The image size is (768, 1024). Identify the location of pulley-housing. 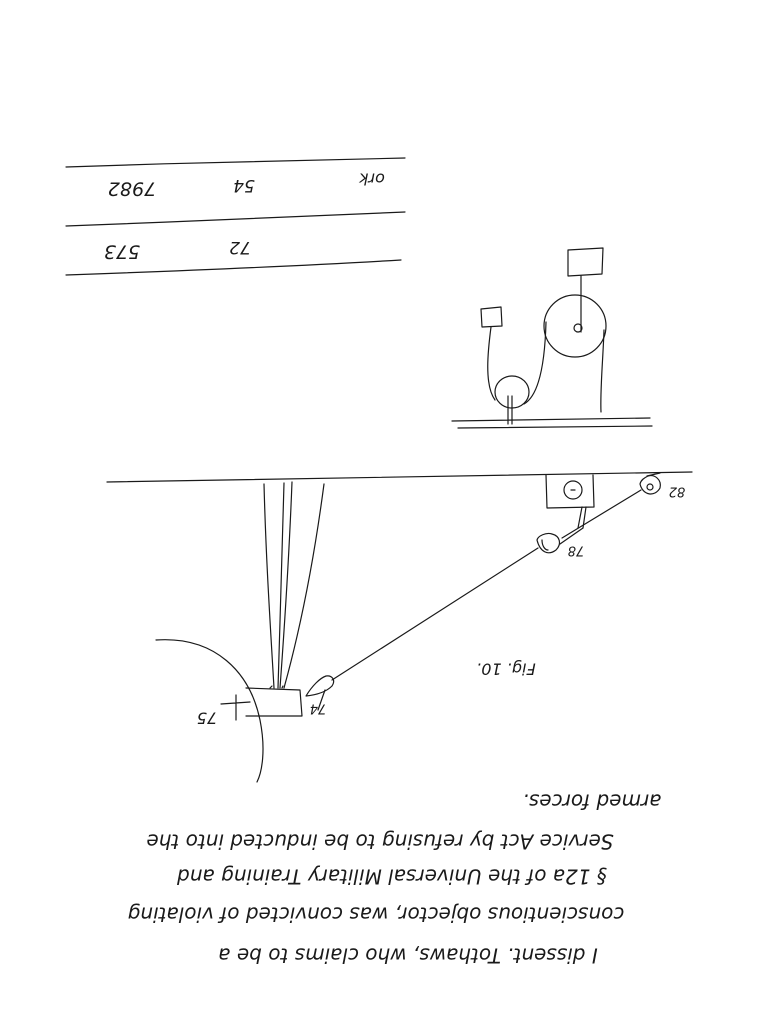
(570, 491).